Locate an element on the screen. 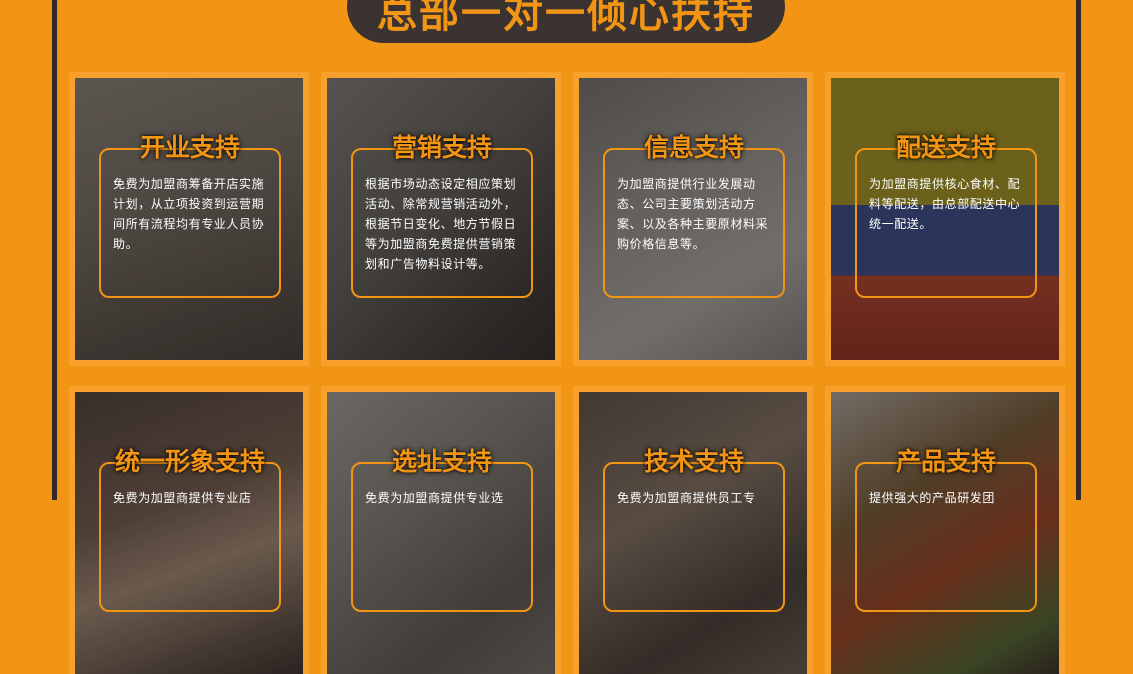 Image resolution: width=1133 pixels, height=674 pixels. support-card-product: 产品支持 提供强大的产品研发团 is located at coordinates (945, 530).